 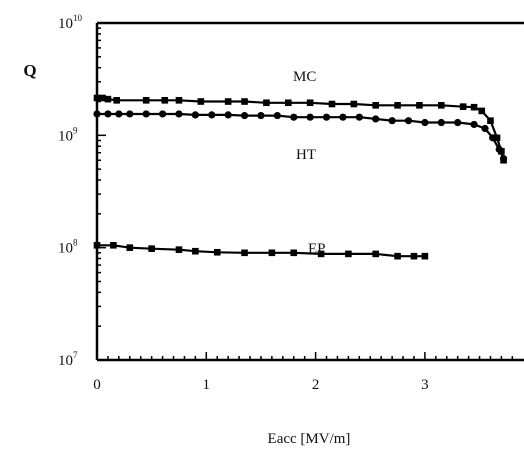 I want to click on y-tick-label: 10¹⁰, so click(x=70, y=22).